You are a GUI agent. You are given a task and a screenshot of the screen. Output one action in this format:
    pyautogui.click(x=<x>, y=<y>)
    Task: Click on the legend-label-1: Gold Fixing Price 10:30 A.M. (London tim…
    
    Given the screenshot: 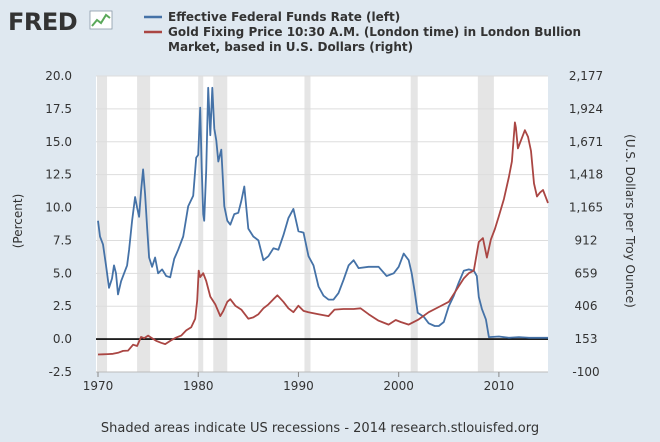 What is the action you would take?
    pyautogui.click(x=374, y=32)
    